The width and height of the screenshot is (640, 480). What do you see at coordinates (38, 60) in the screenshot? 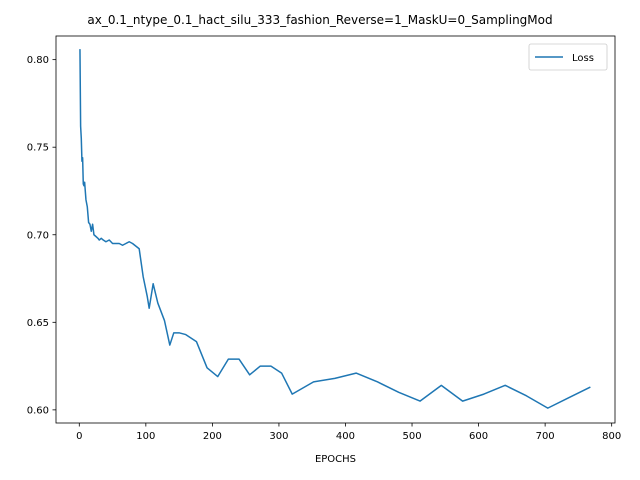
I see `y-tick-label: 0.80` at bounding box center [38, 60].